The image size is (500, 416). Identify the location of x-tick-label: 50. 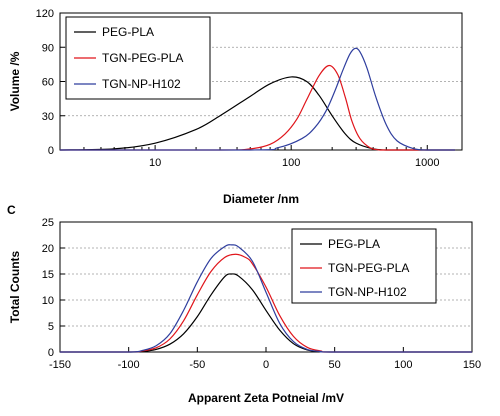
(335, 365).